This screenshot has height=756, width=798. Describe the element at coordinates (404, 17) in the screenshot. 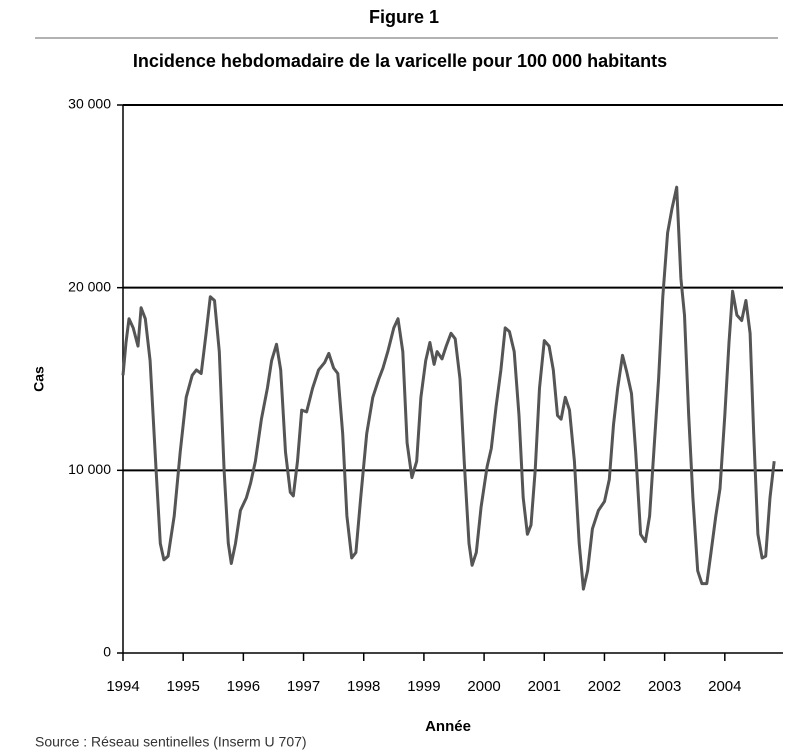

I see `chart-title: Figure 1` at that location.